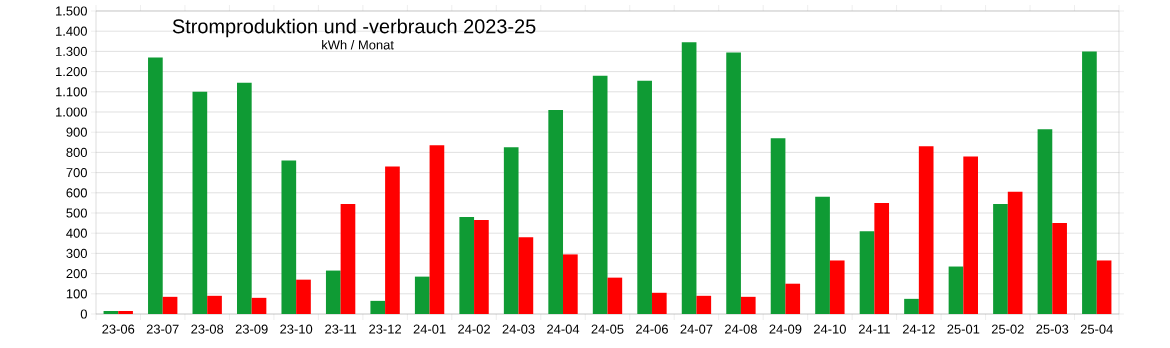  What do you see at coordinates (71, 72) in the screenshot?
I see `y-tick-label: 1.200` at bounding box center [71, 72].